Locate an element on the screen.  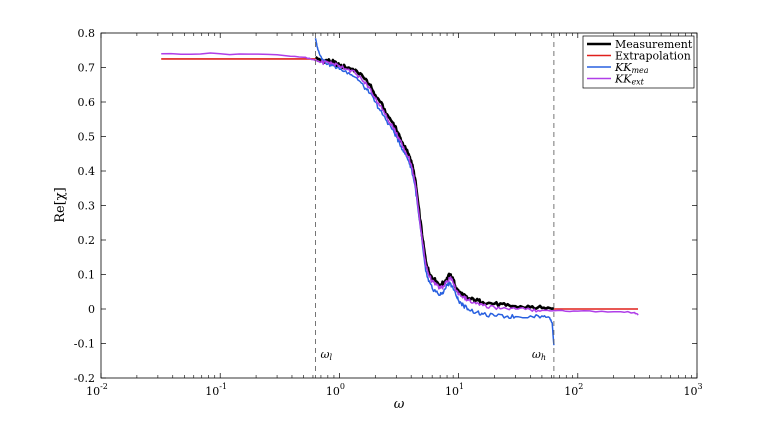
x-tick-labels: 10⁻² 10⁻¹ 10⁰ 10¹ 10² 10³ is located at coordinates (394, 390).